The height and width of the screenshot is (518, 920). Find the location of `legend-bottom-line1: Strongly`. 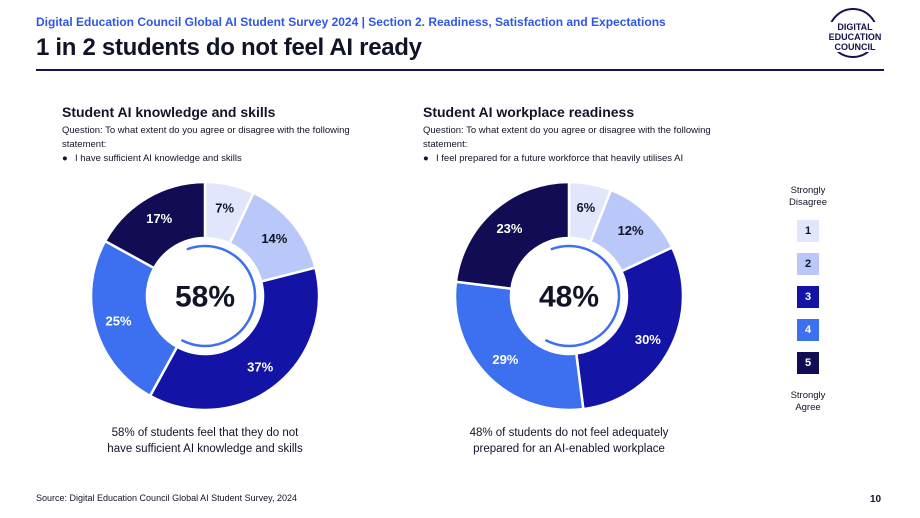

legend-bottom-line1: Strongly is located at coordinates (808, 395).